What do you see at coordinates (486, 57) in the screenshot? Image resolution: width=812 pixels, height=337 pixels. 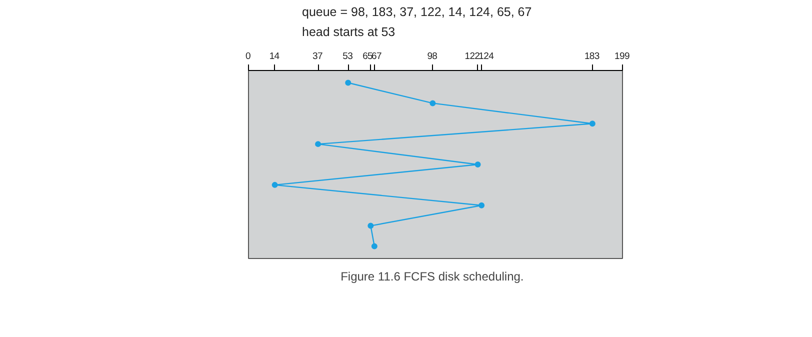 I see `x-tick-label: 124` at bounding box center [486, 57].